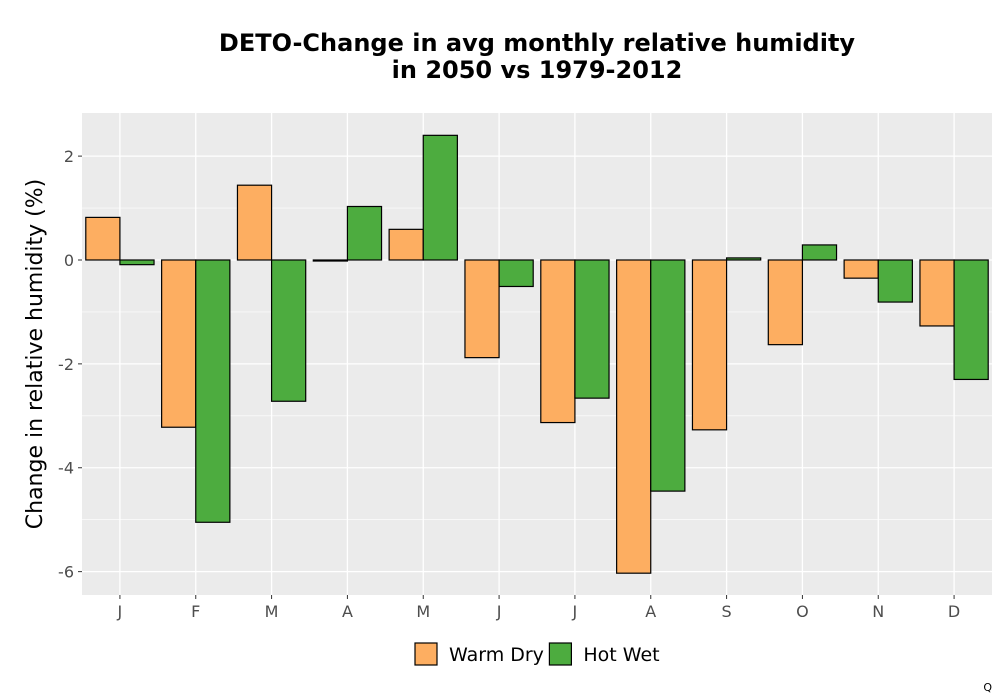  I want to click on x-tick-label: N, so click(878, 611).